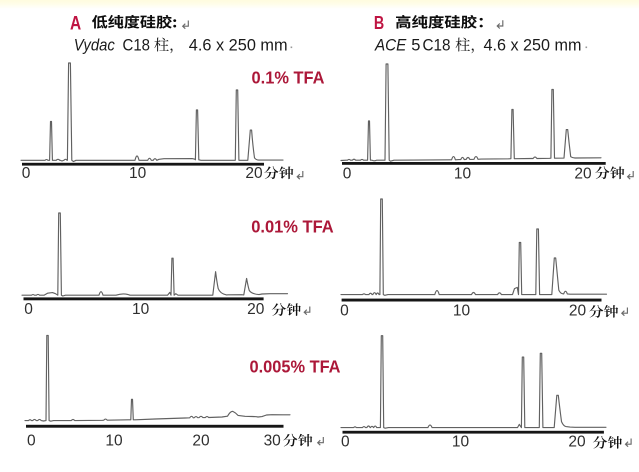  Describe the element at coordinates (95, 45) in the screenshot. I see `svg-text: Vydac` at that location.